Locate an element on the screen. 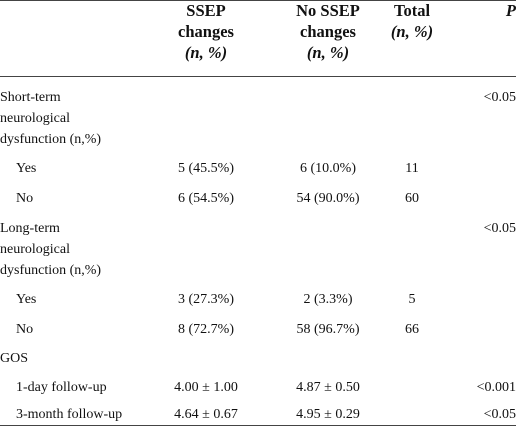  header-nossep-line1: No SSEP is located at coordinates (328, 10).